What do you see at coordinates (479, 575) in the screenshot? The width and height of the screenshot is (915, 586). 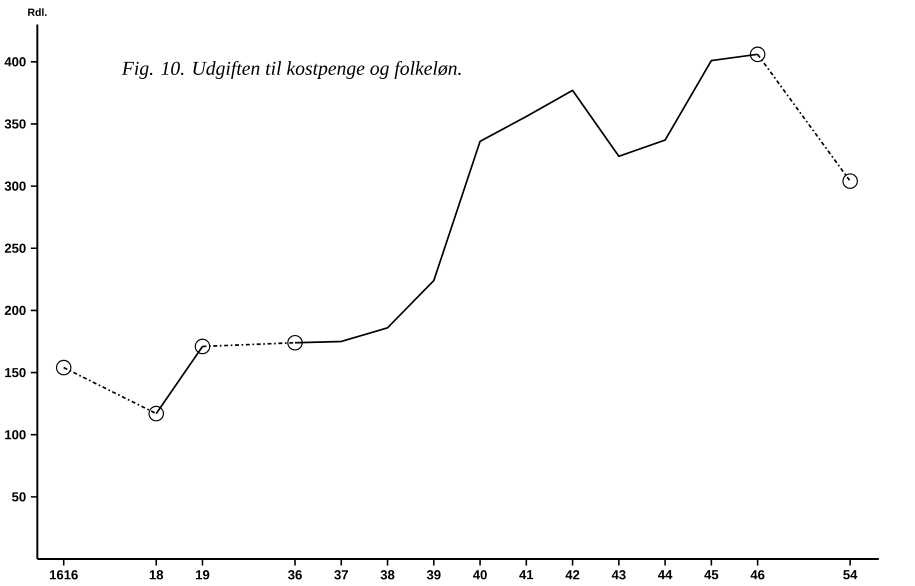 I see `x-tick-label: 40` at bounding box center [479, 575].